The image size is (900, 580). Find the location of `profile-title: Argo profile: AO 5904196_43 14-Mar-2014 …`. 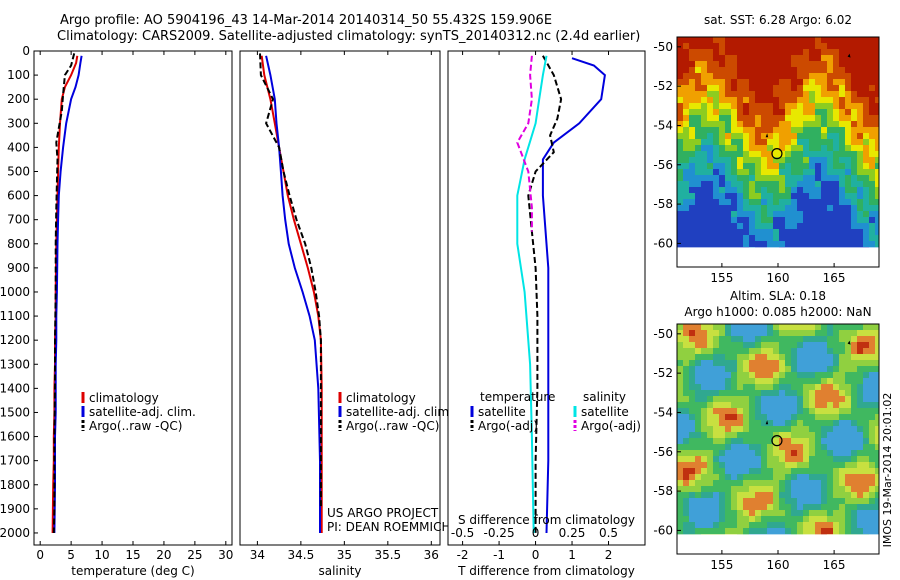

profile-title: Argo profile: AO 5904196_43 14-Mar-2014 … is located at coordinates (306, 20).